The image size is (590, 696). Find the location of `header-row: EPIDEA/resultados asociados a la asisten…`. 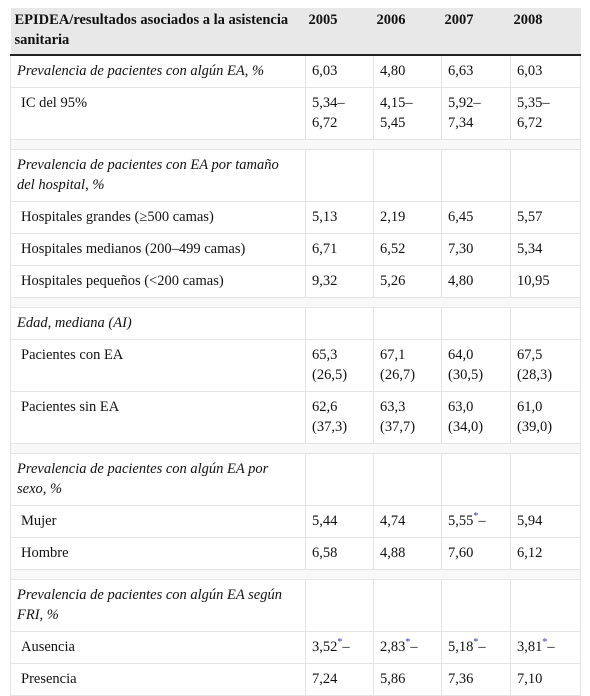

header-row: EPIDEA/resultados asociados a la asisten… is located at coordinates (295, 32).